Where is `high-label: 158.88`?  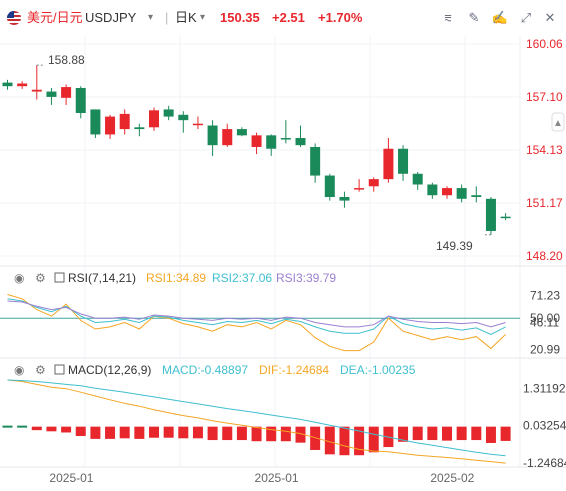 high-label: 158.88 is located at coordinates (66, 60).